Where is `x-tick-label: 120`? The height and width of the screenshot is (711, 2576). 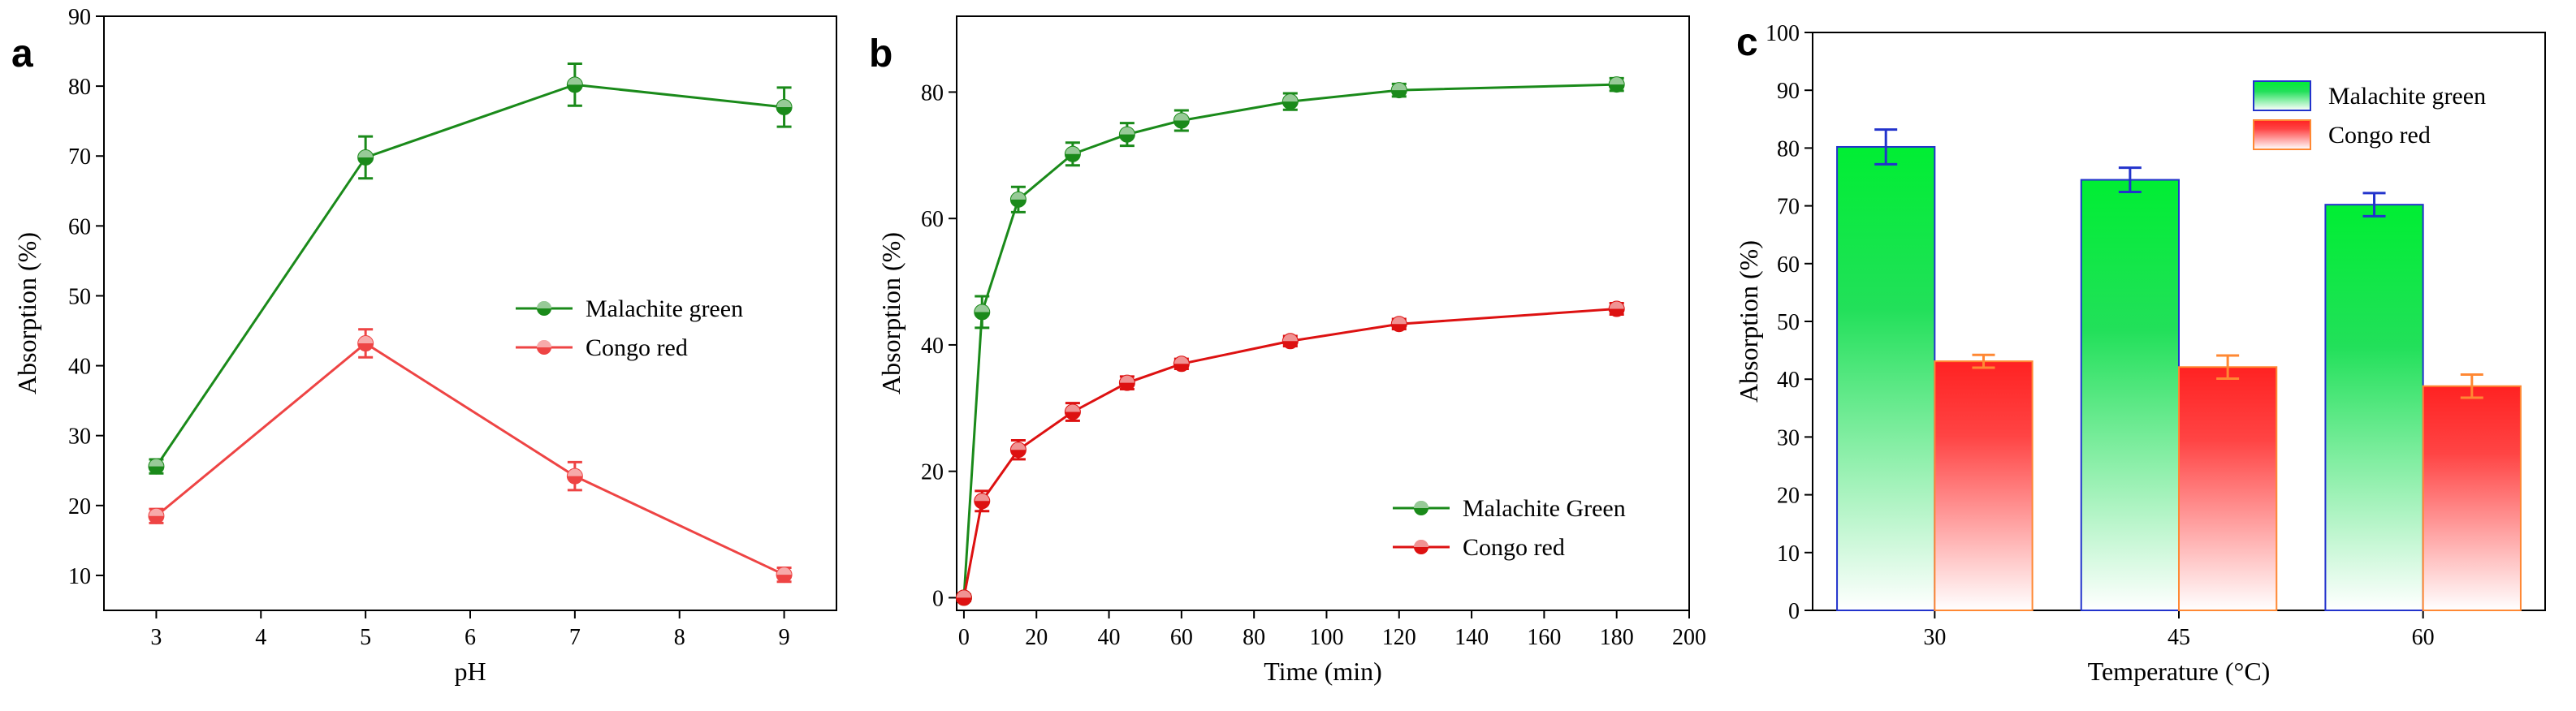
x-tick-label: 120 is located at coordinates (1399, 637).